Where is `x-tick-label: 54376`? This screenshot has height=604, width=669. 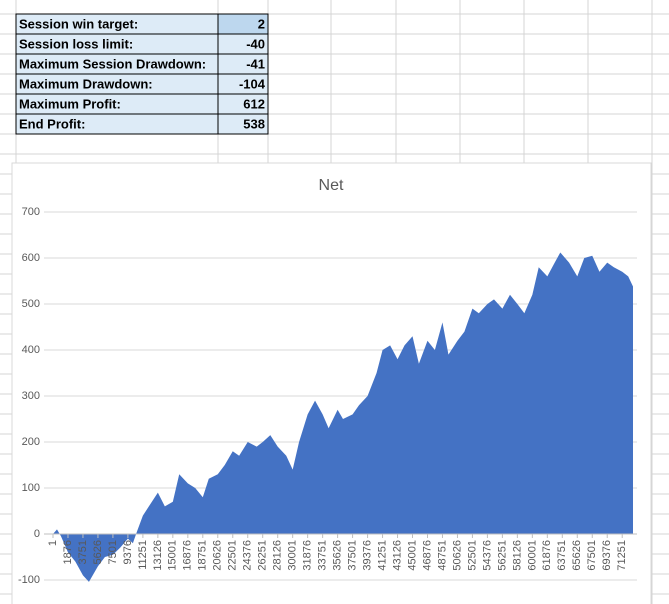
x-tick-label: 54376 is located at coordinates (487, 555).